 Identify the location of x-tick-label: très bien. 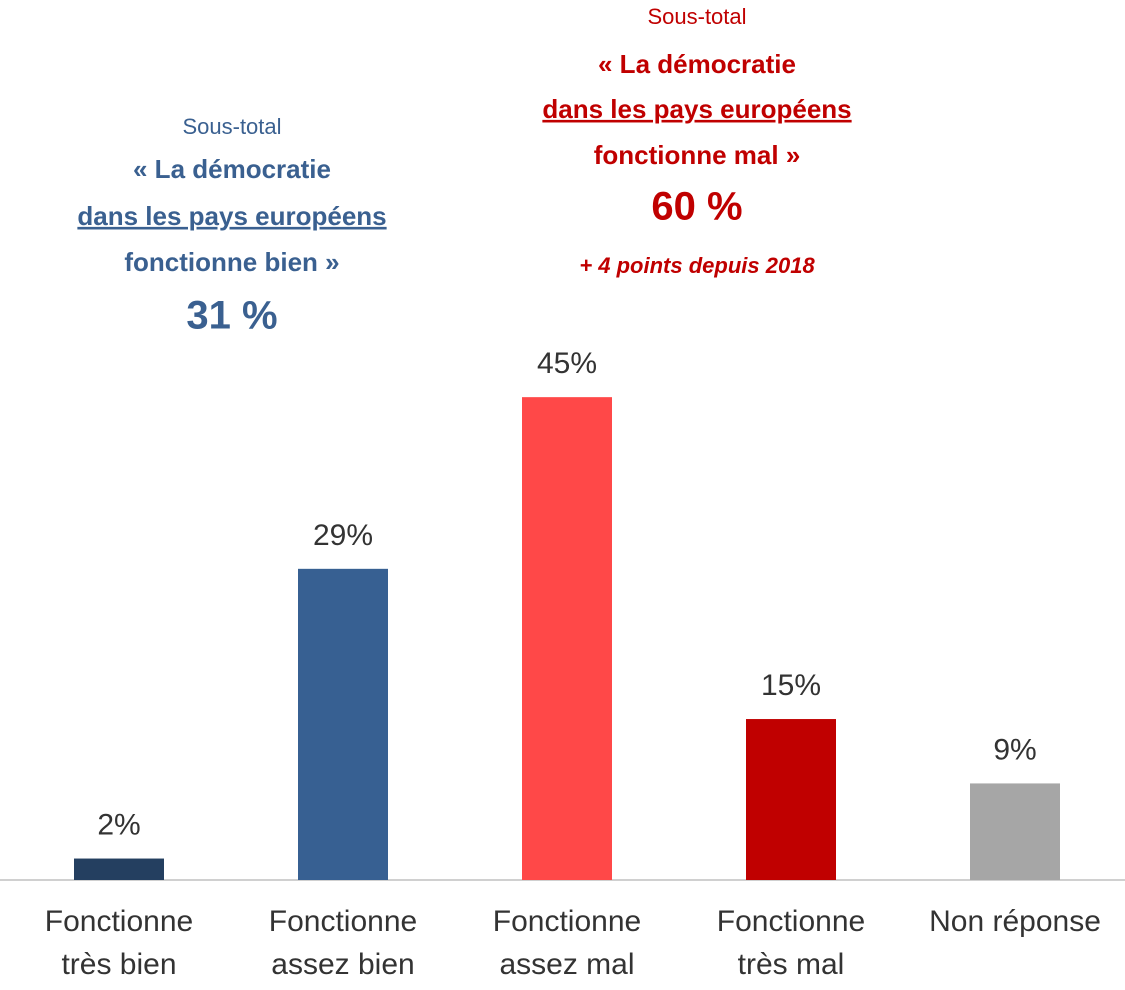
(118, 964).